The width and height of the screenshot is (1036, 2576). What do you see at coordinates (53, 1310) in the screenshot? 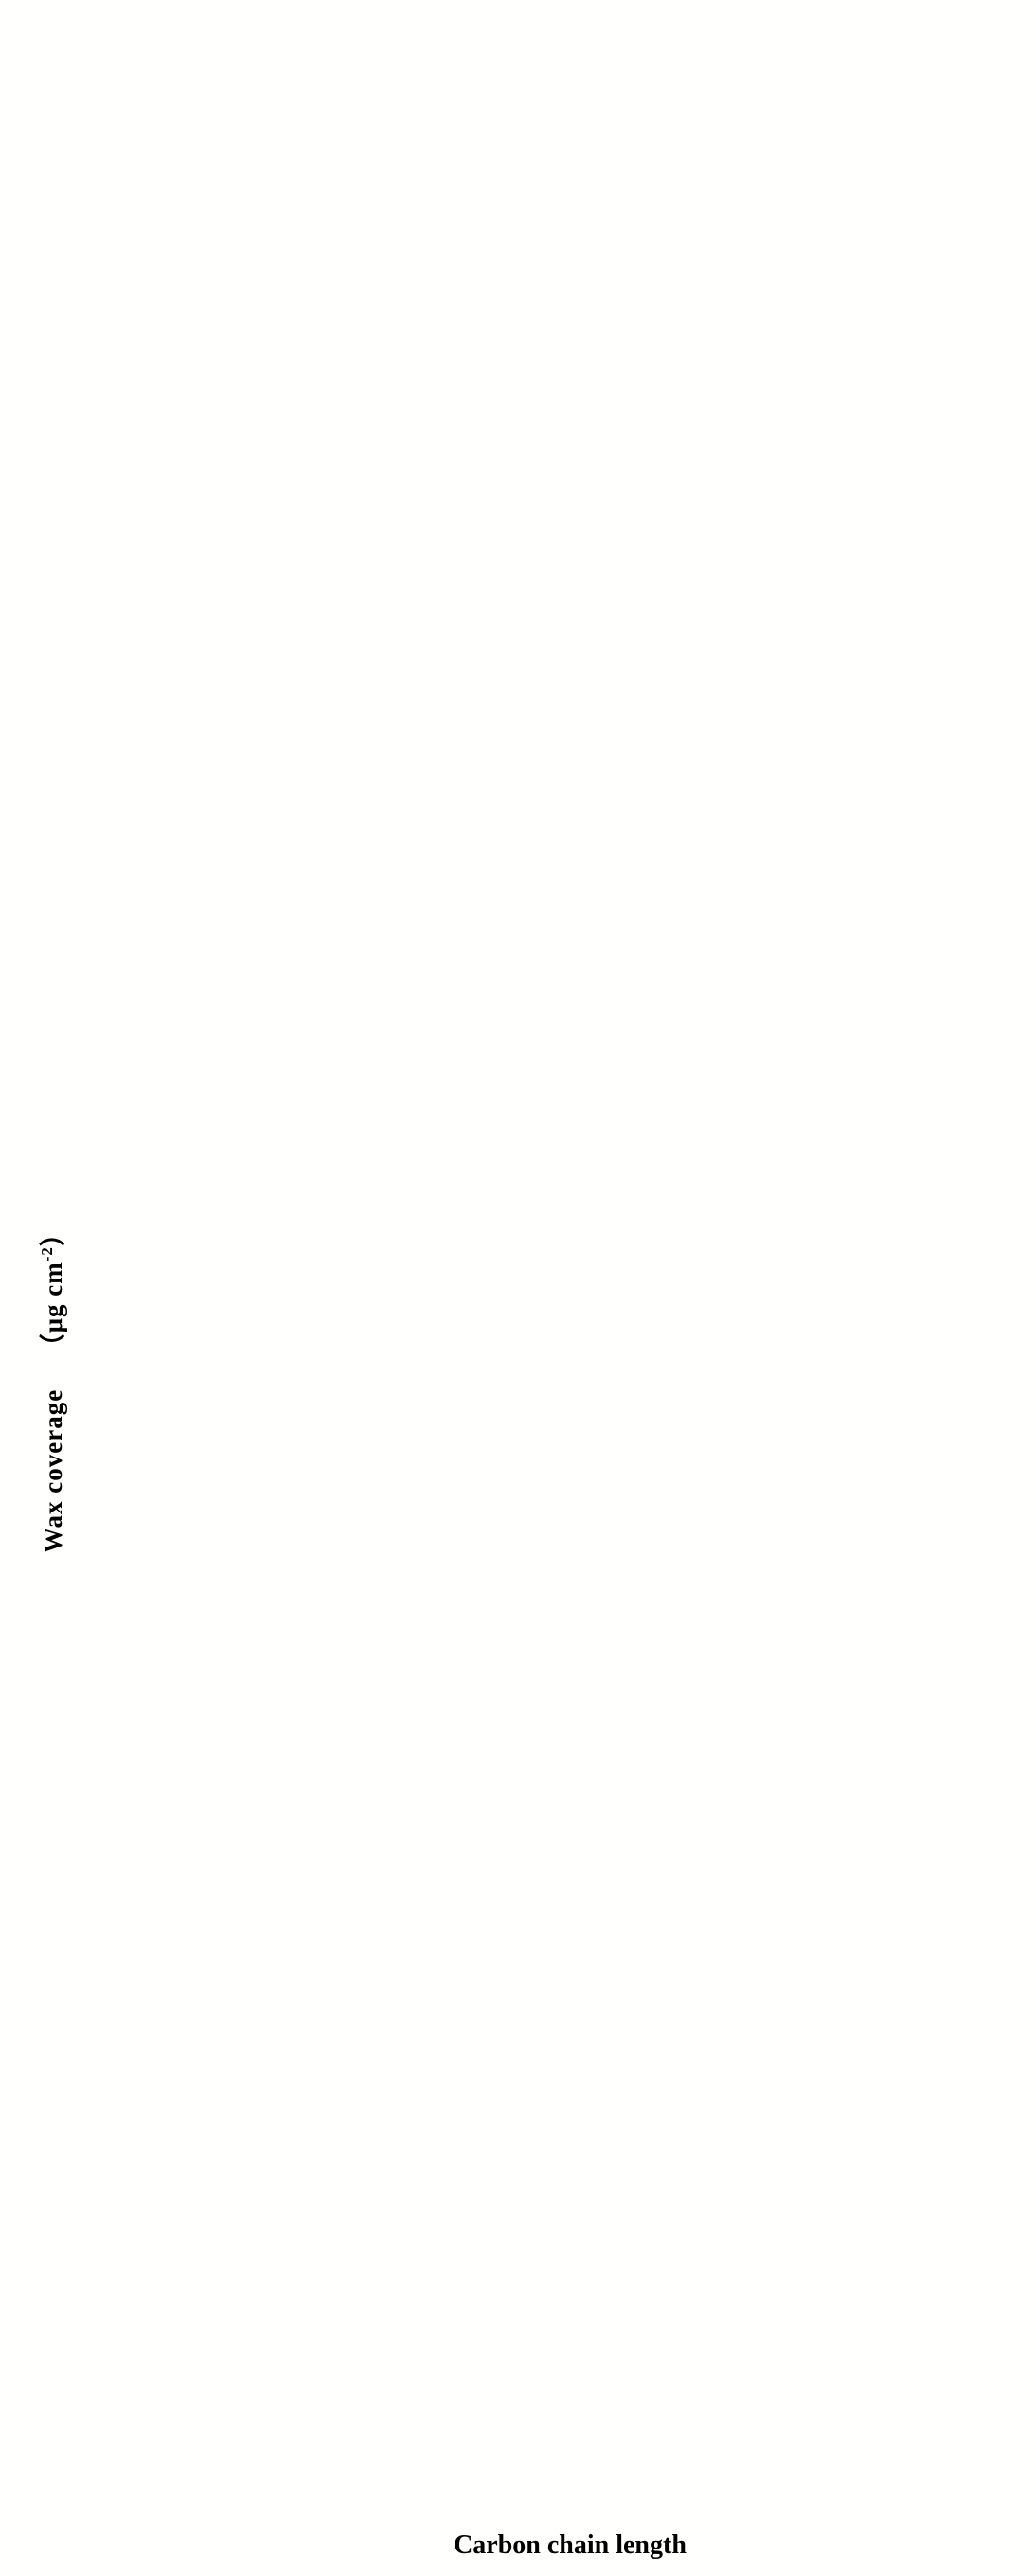
I see `y-axis-units-open: （μg cm` at bounding box center [53, 1310].